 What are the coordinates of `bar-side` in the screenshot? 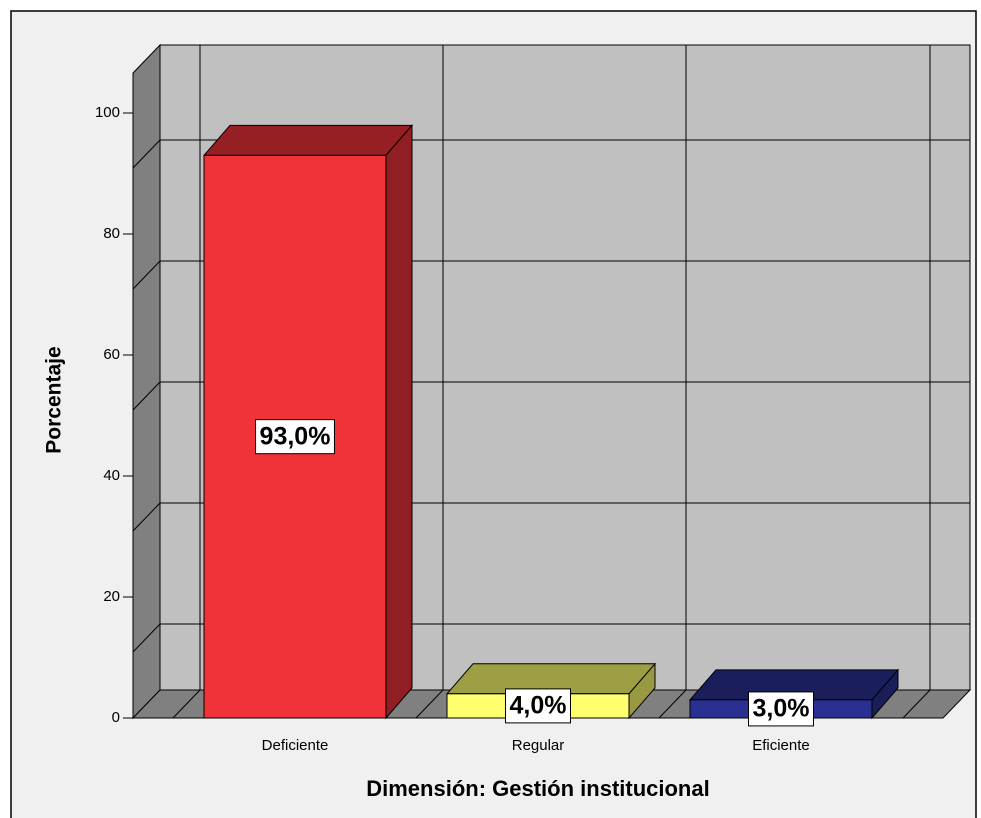 It's located at (399, 422).